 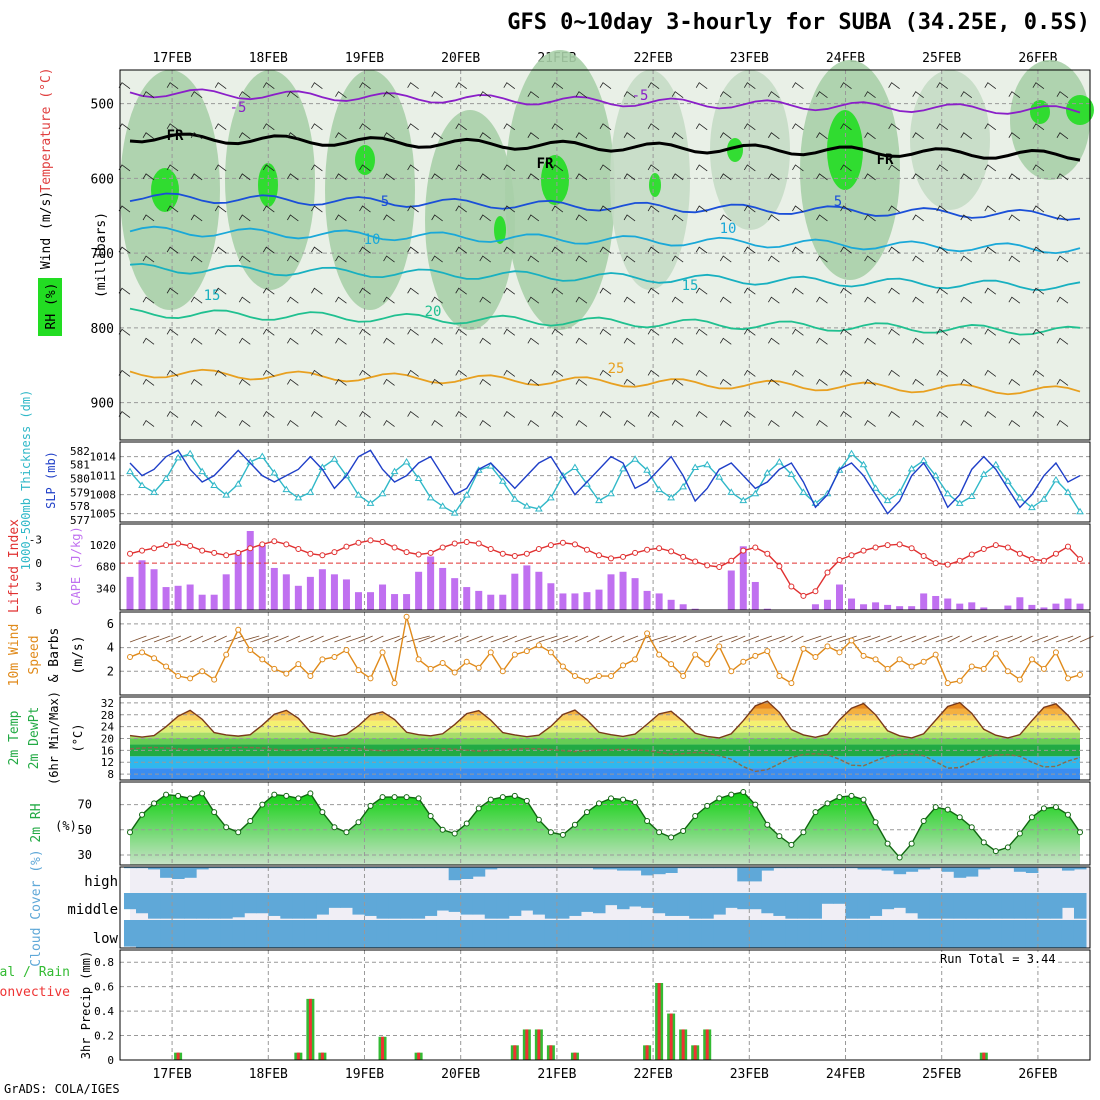 What do you see at coordinates (34, 738) in the screenshot?
I see `temp-axis-label-2: 2m DewPt` at bounding box center [34, 738].